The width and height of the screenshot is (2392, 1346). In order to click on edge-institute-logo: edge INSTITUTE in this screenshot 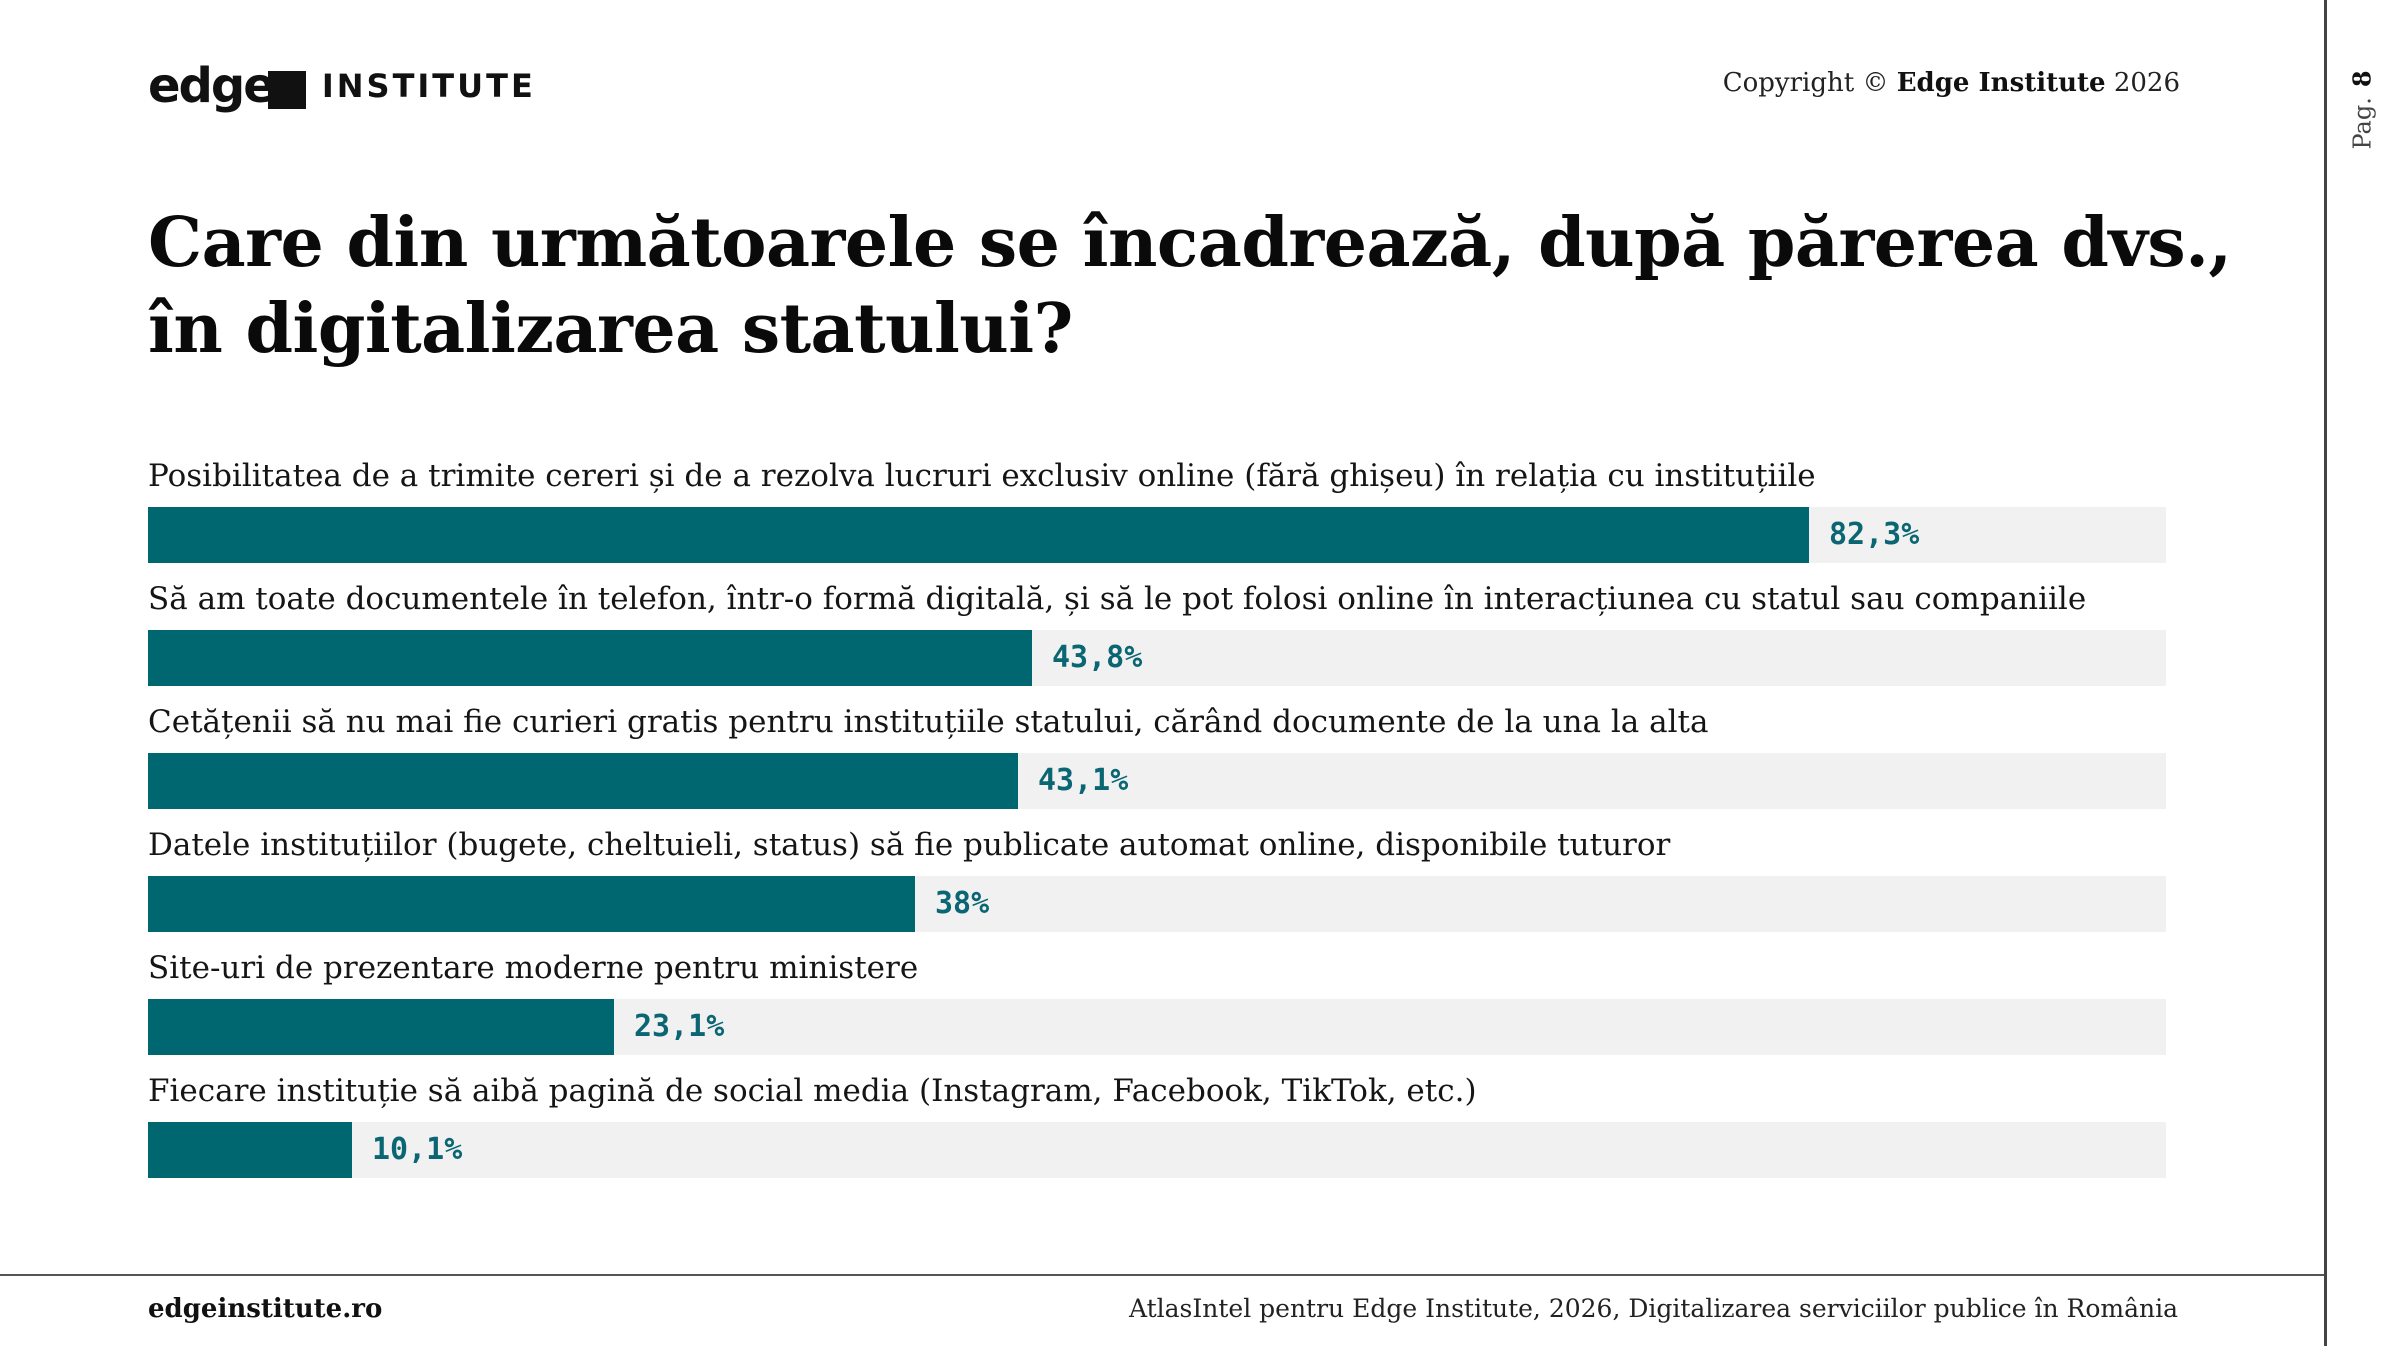, I will do `click(342, 86)`.